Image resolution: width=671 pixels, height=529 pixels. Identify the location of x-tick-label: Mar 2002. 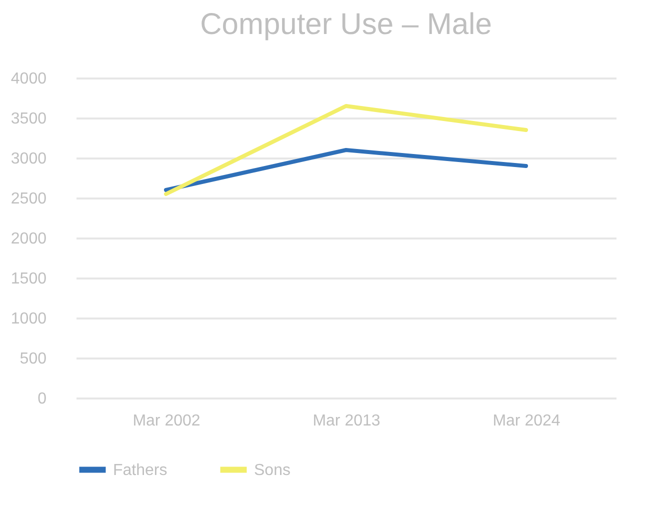
(166, 421).